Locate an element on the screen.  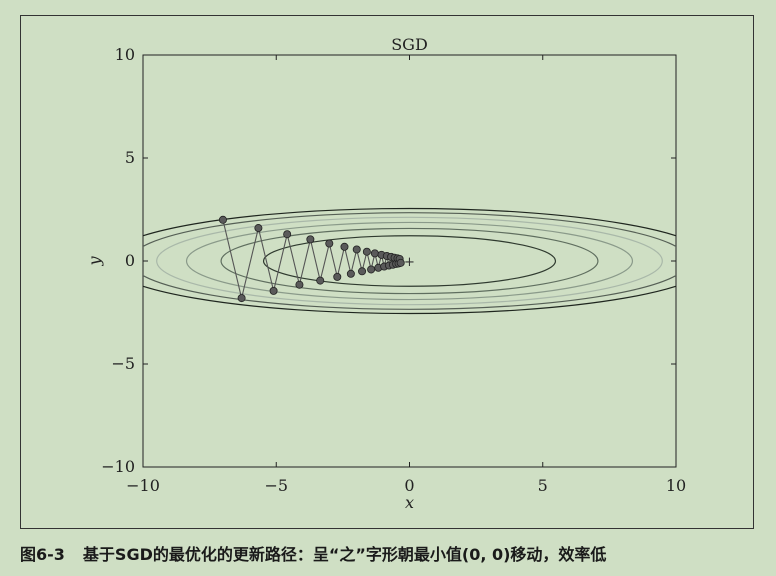
minimum-marker: + is located at coordinates (409, 262).